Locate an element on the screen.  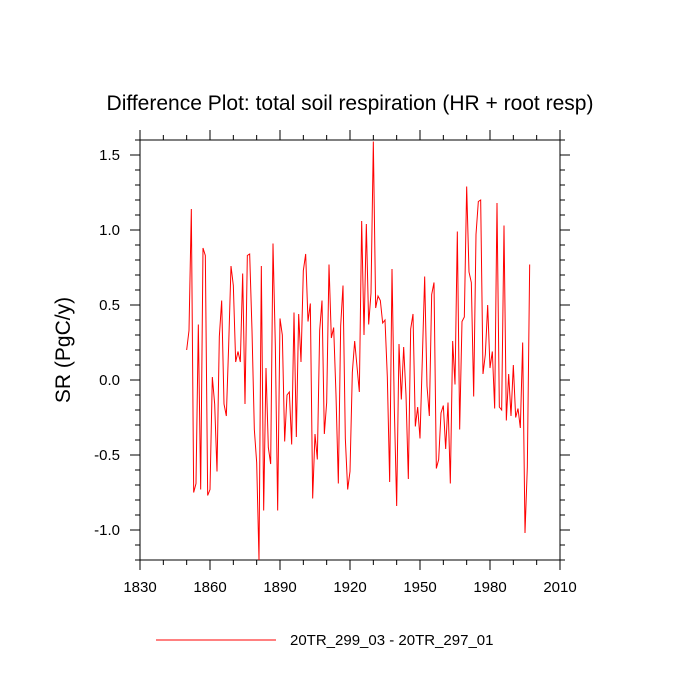
y-tick-label: 0.0 is located at coordinates (109, 380).